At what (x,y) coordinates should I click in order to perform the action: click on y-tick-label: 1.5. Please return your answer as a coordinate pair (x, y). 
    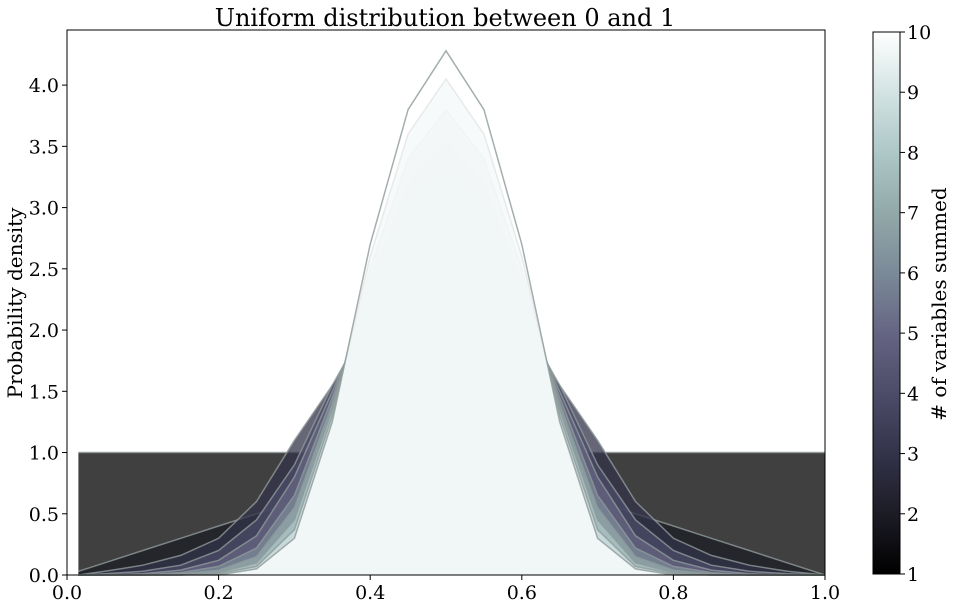
    Looking at the image, I should click on (44, 392).